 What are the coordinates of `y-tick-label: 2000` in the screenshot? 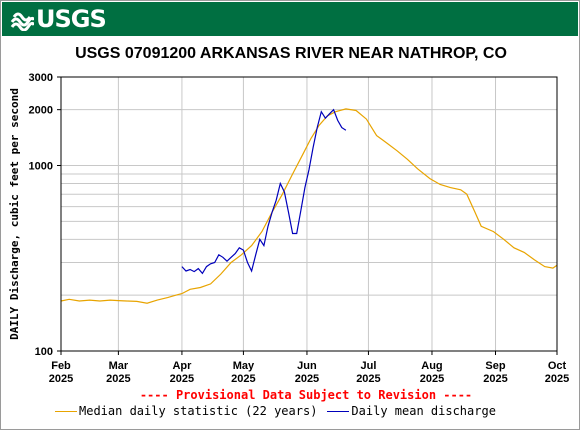 It's located at (41, 111).